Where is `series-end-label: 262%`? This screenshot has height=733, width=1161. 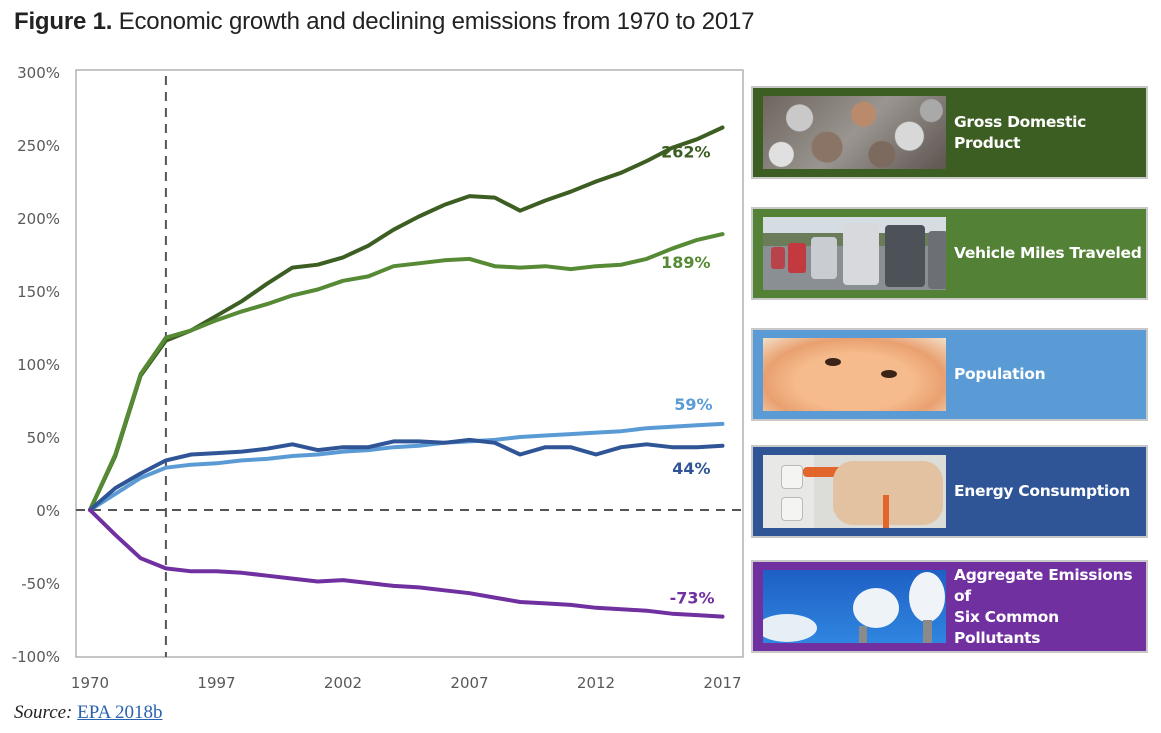
series-end-label: 262% is located at coordinates (685, 151).